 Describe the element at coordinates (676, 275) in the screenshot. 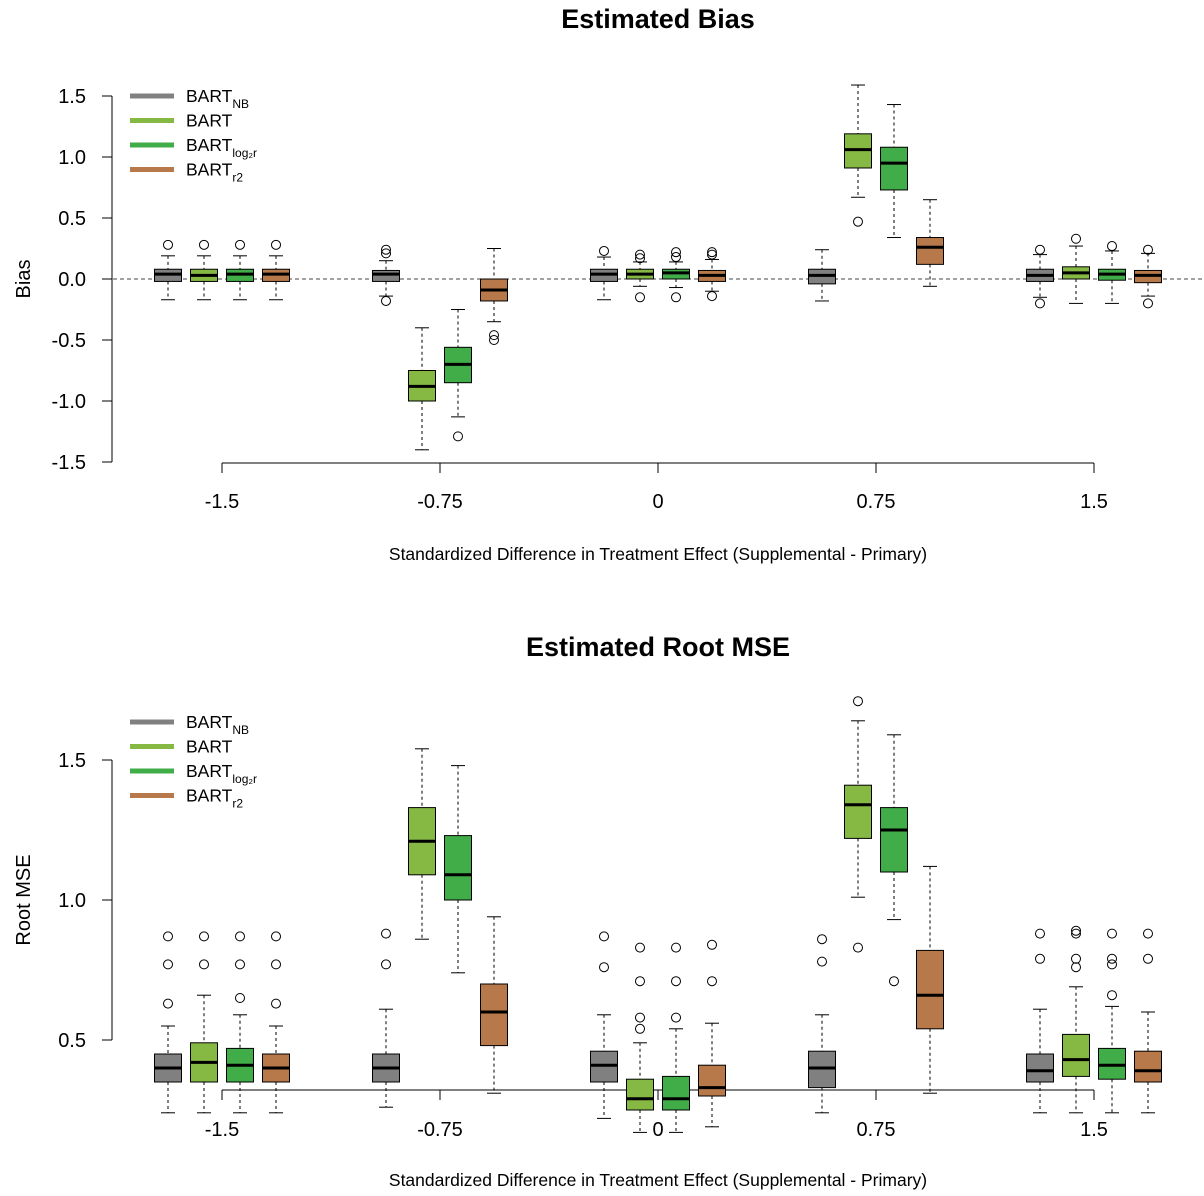

I see `box-log₂r-2` at that location.